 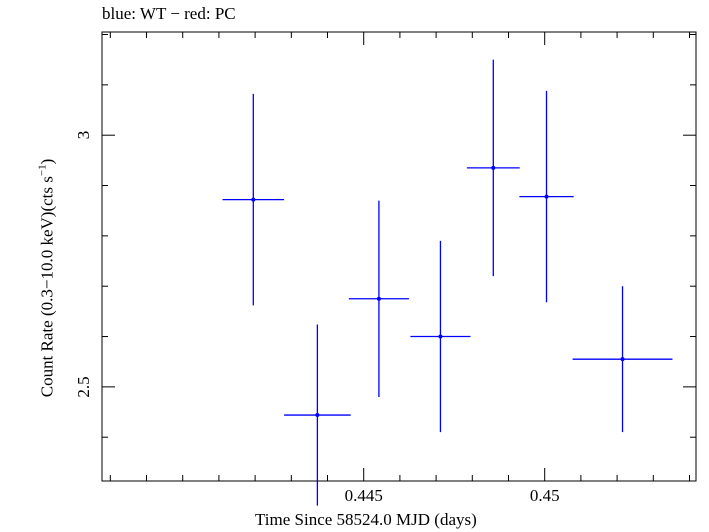 I want to click on y-axis-label-end: ), so click(x=47, y=161).